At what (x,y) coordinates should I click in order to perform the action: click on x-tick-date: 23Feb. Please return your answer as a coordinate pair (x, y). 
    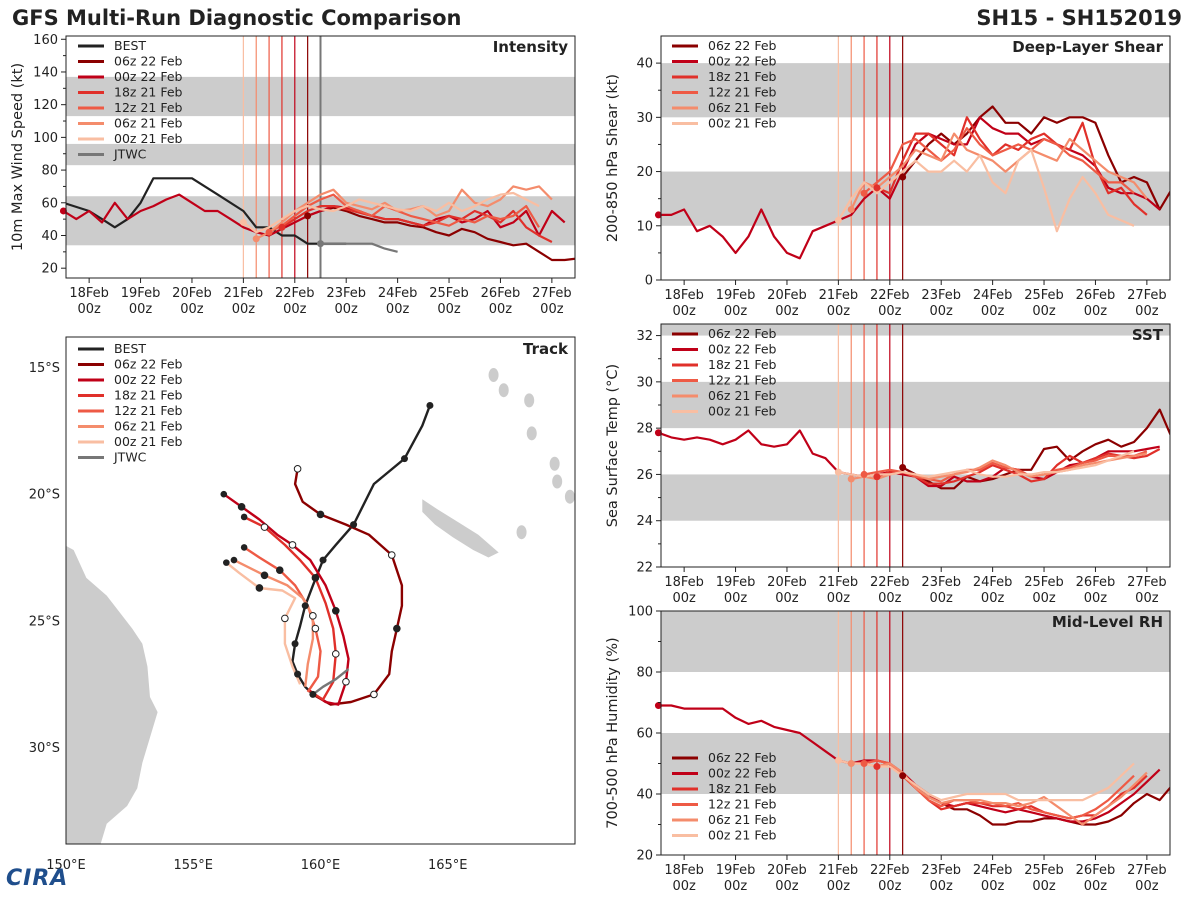
    Looking at the image, I should click on (941, 295).